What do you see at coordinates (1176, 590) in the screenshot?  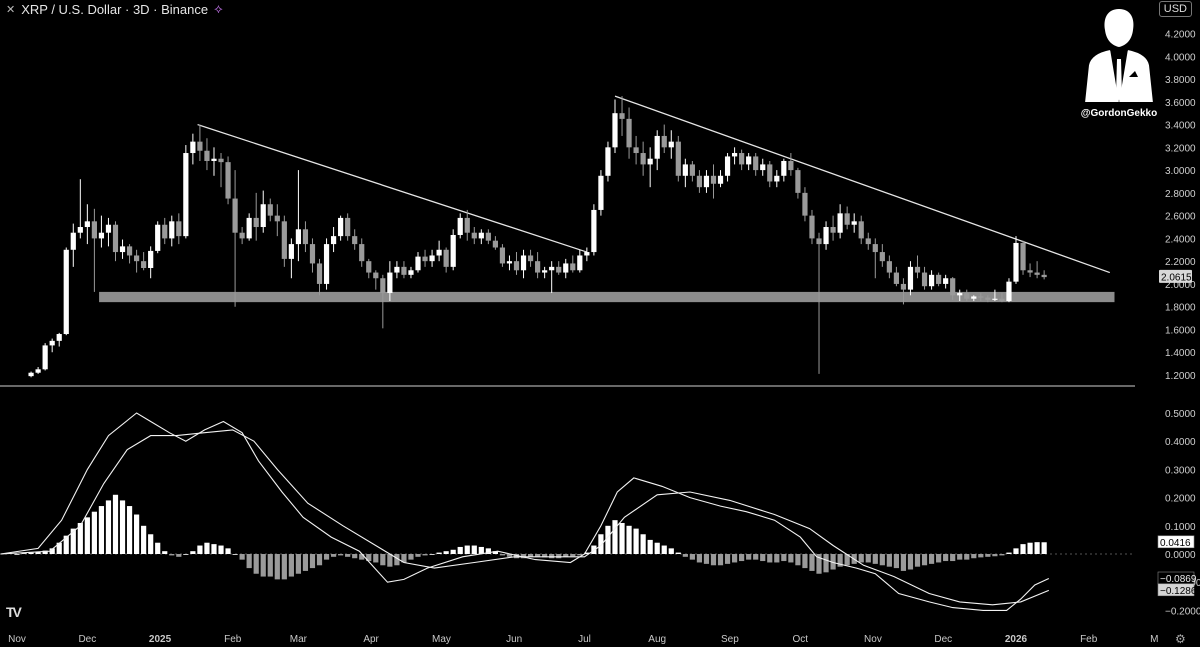 I see `signal-value-badge` at bounding box center [1176, 590].